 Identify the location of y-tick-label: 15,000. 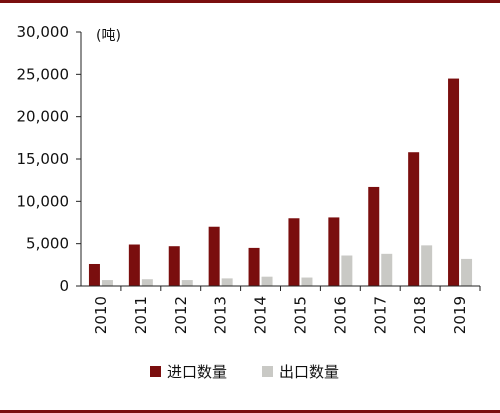
(43, 159).